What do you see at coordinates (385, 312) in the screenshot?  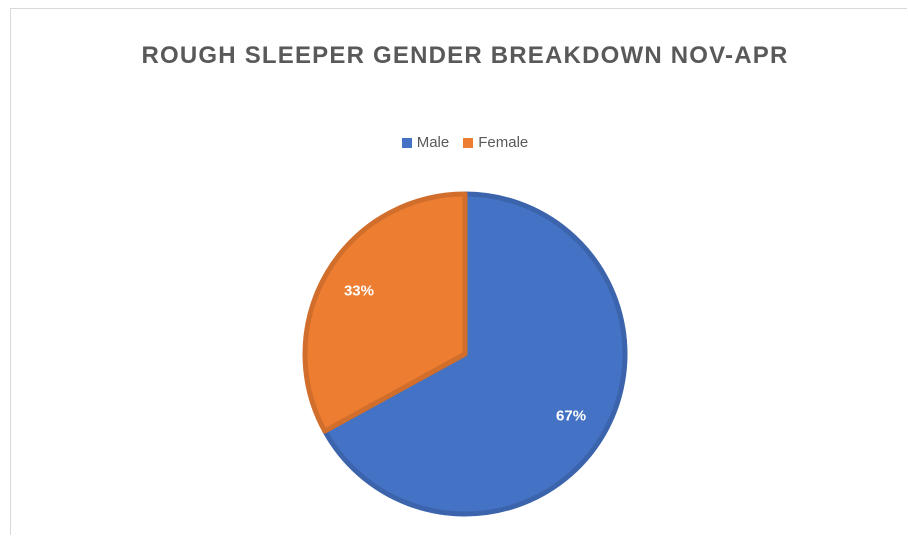 I see `pie-slice` at bounding box center [385, 312].